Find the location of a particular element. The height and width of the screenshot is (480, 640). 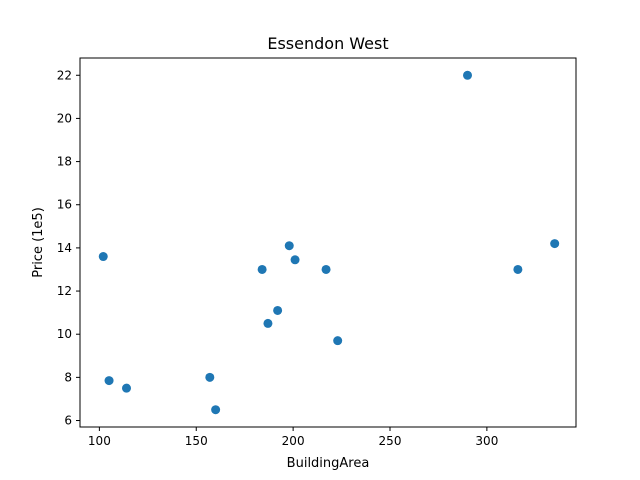

x-tick-label: 250 is located at coordinates (390, 441).